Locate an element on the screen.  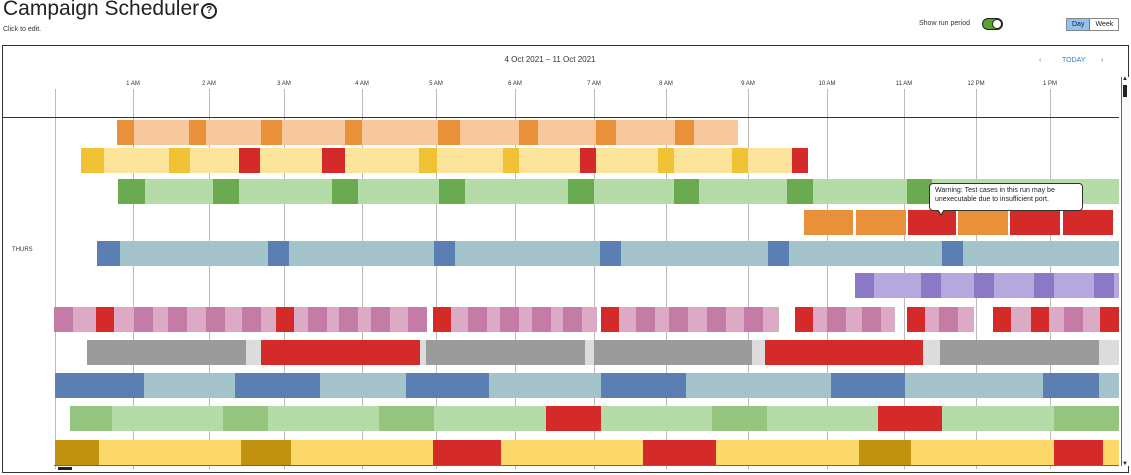
today-button: TODAY is located at coordinates (1074, 60).